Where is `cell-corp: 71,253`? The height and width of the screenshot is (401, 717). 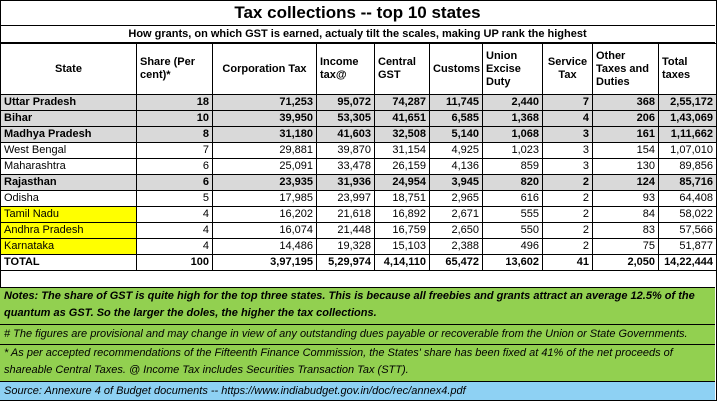
cell-corp: 71,253 is located at coordinates (264, 102).